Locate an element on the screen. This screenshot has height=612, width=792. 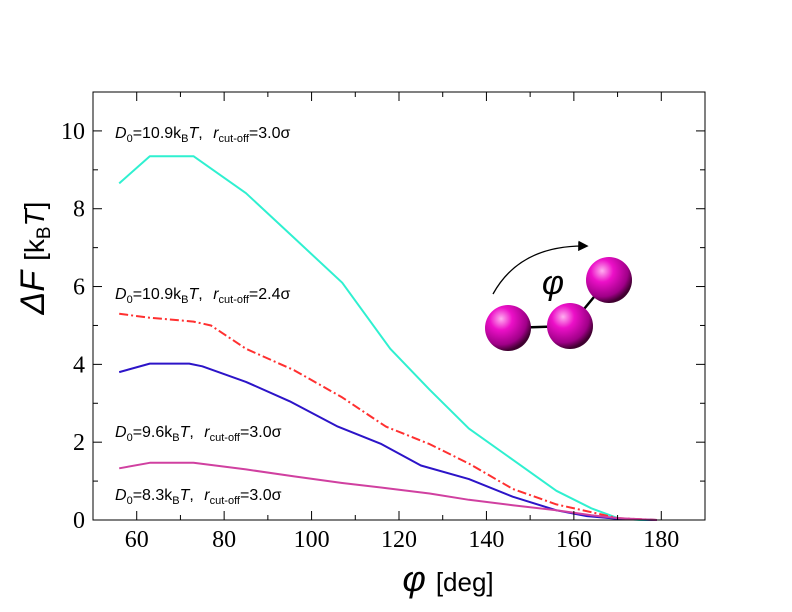
y-axis-unit-var: T is located at coordinates (34, 216).